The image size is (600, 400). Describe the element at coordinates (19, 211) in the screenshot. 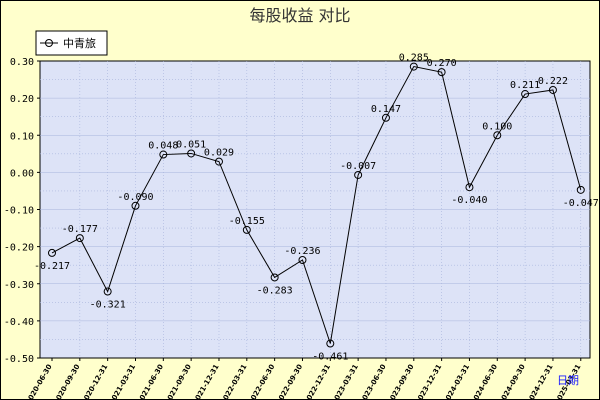

I see `y-tick-label: -0.10` at that location.